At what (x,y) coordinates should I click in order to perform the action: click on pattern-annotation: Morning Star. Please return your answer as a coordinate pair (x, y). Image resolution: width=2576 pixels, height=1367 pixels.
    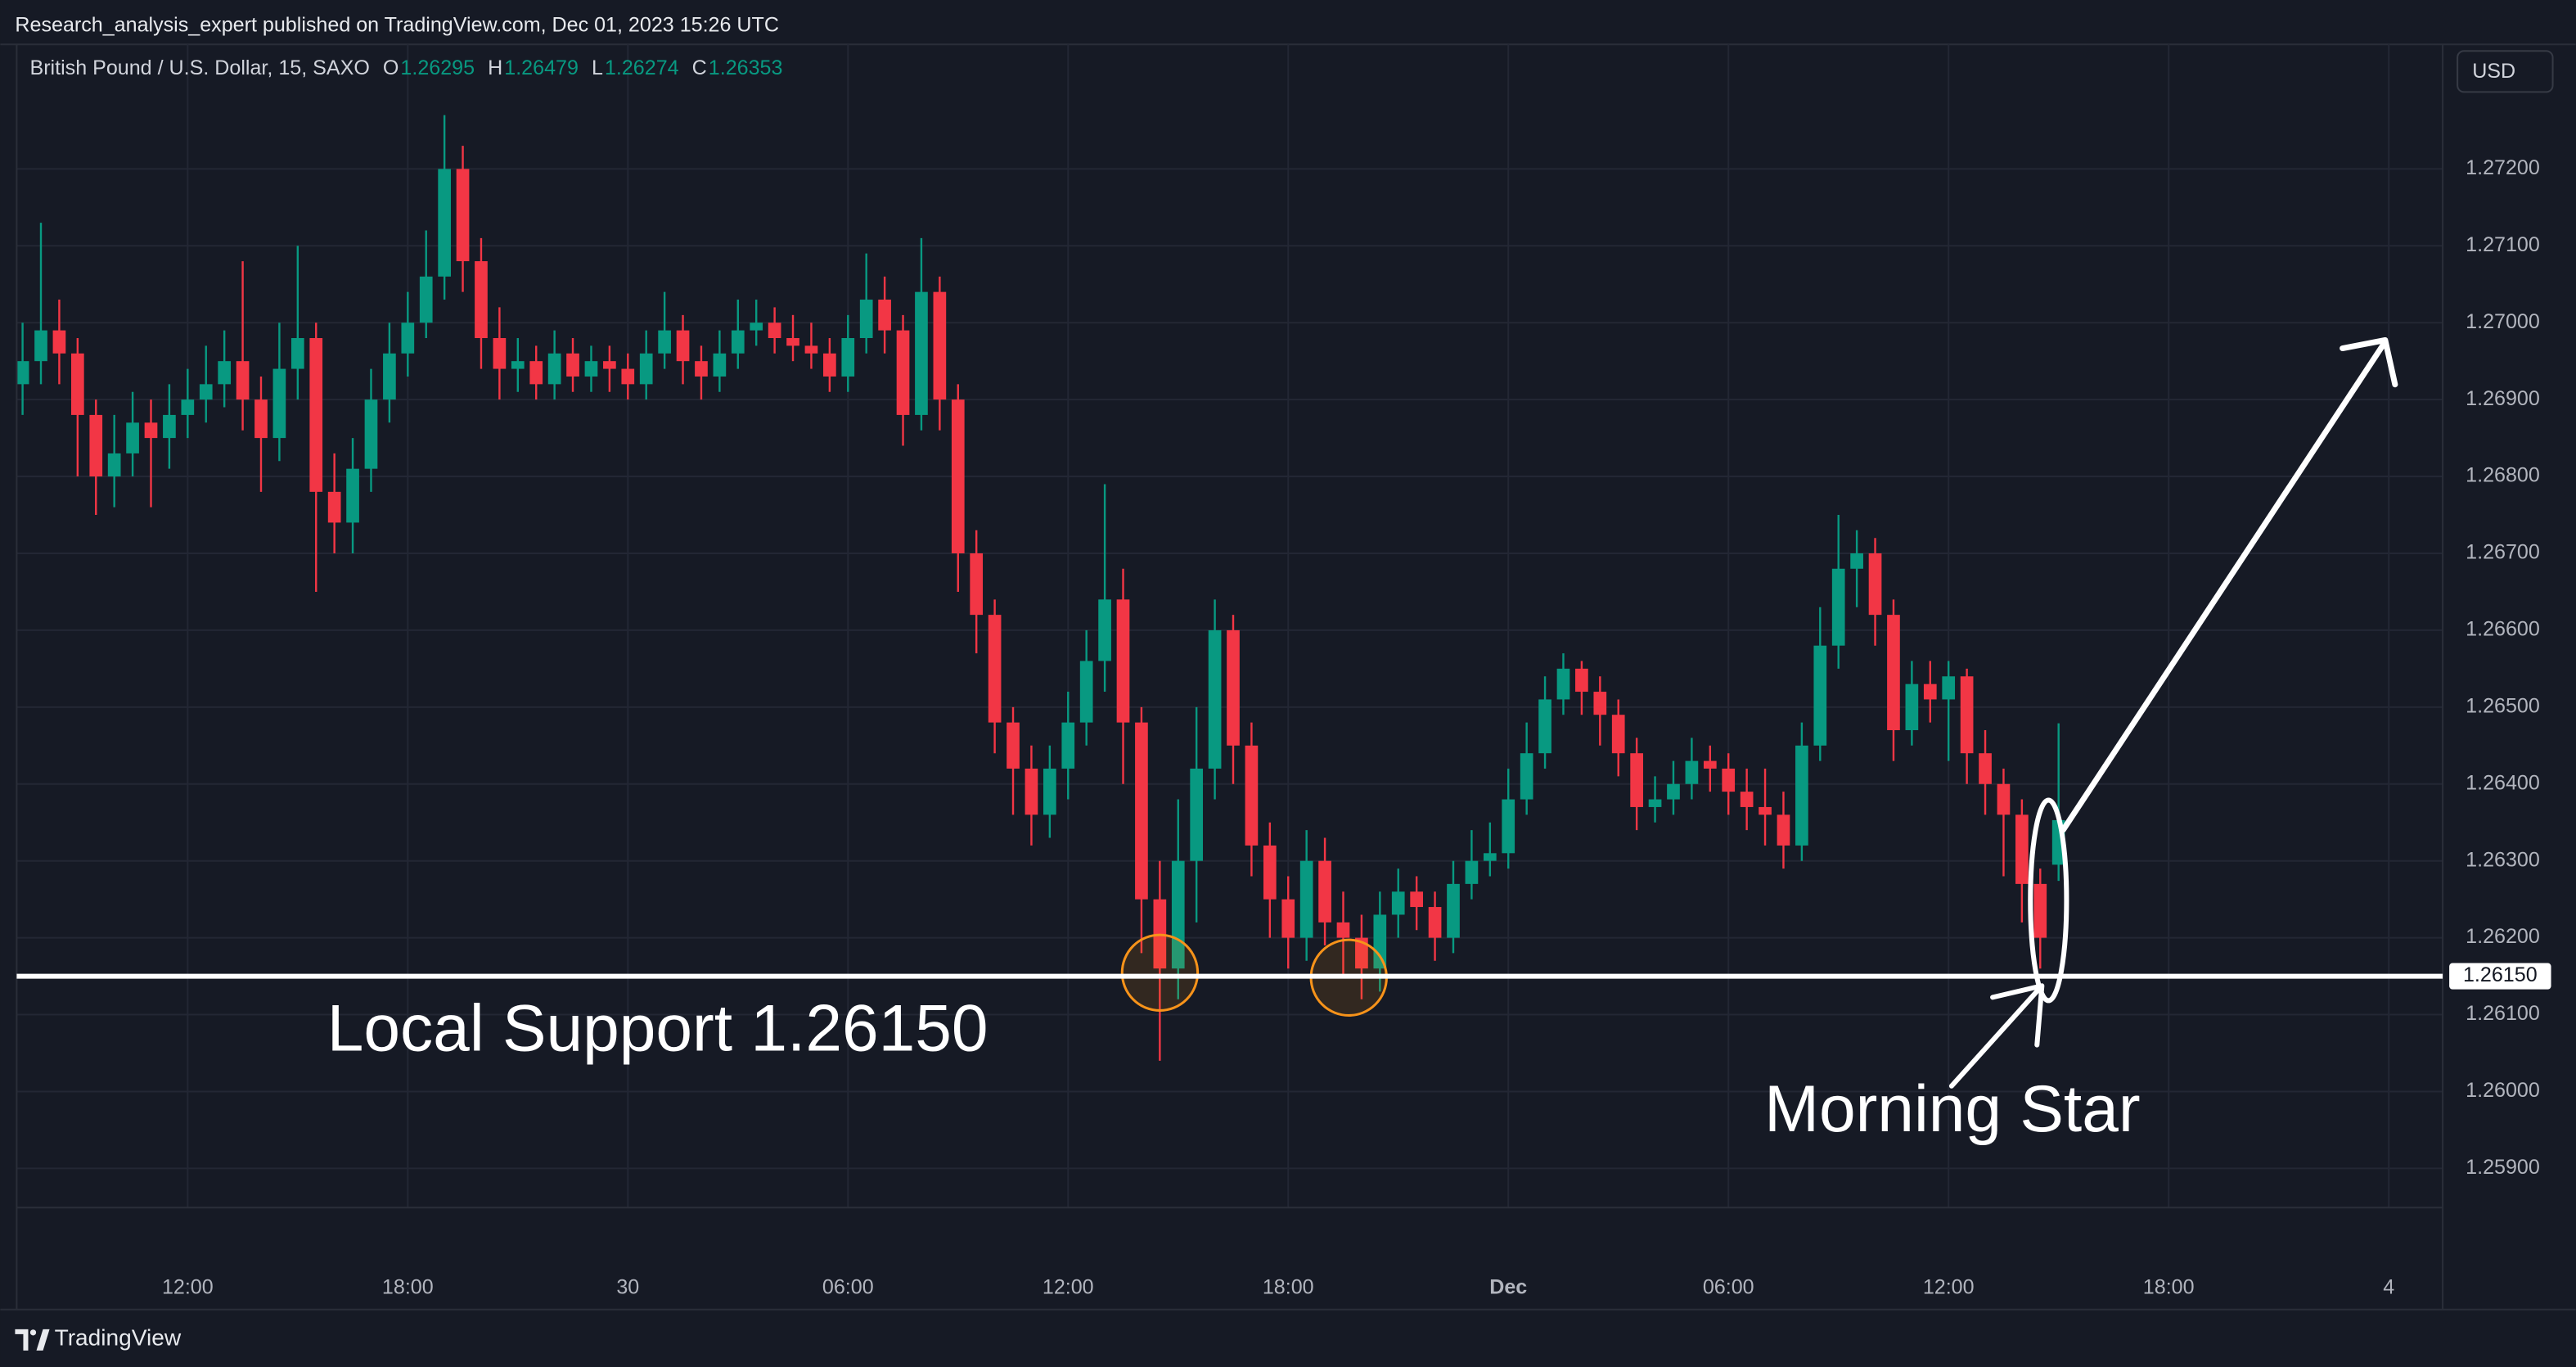
    Looking at the image, I should click on (1952, 1109).